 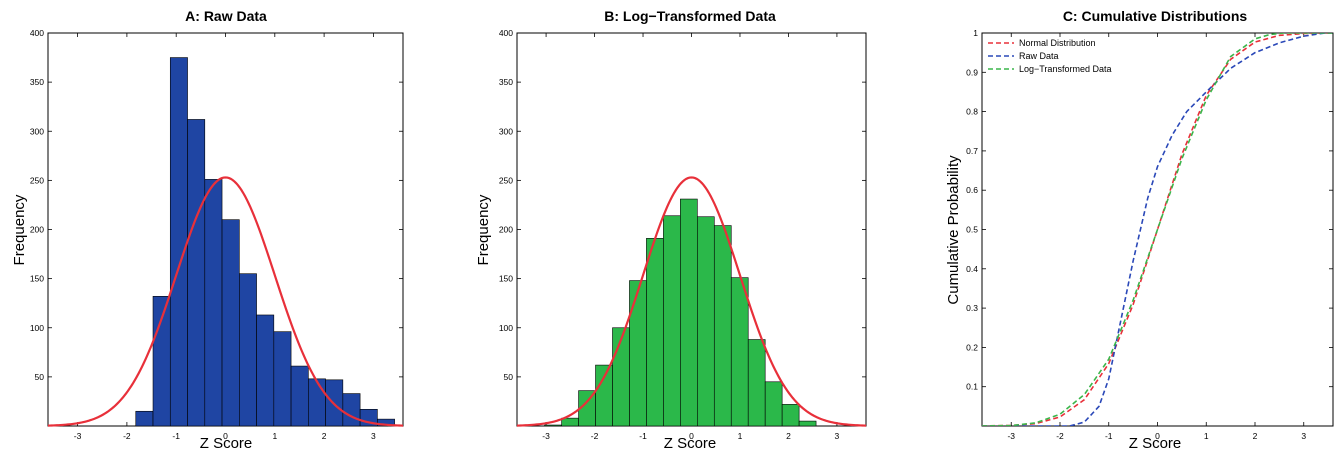 I want to click on legend-label: Raw Data, so click(x=1039, y=56).